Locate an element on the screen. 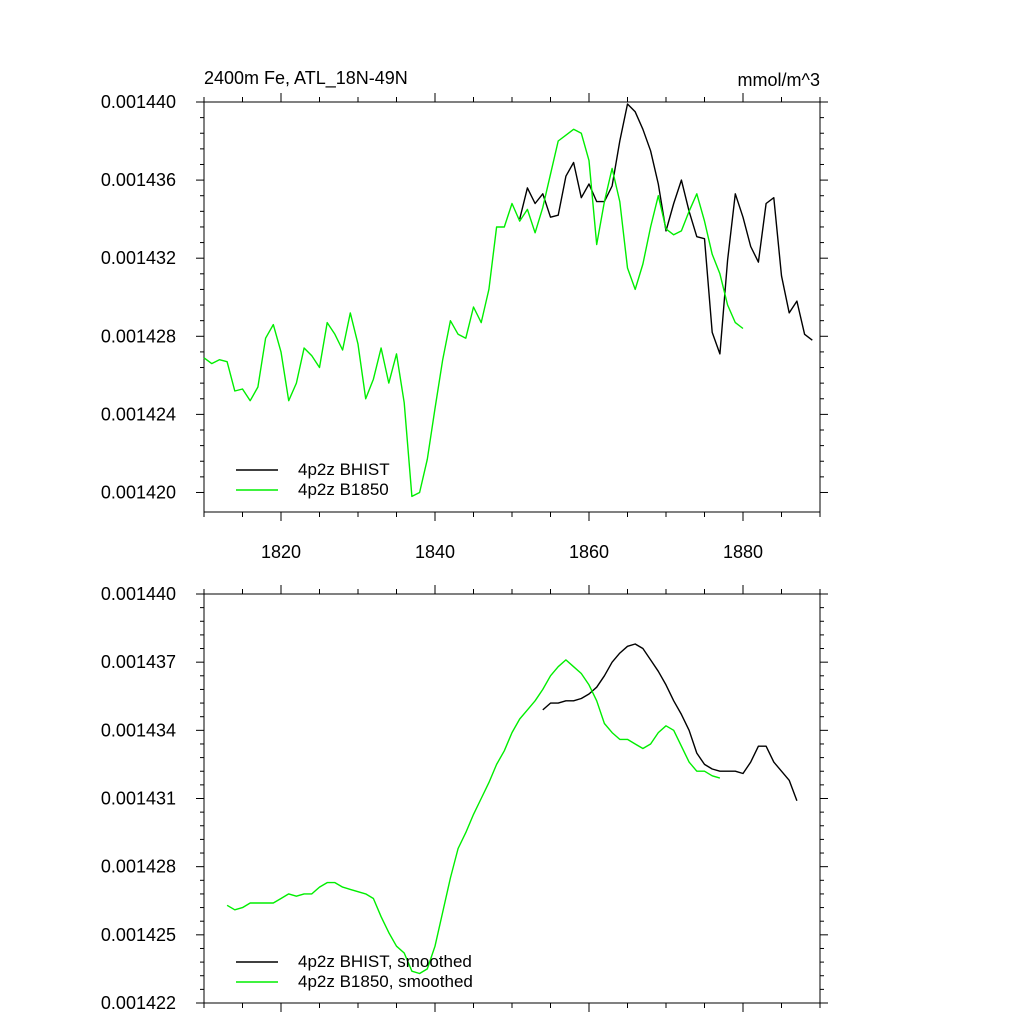 This screenshot has width=1024, height=1024. y-tick-label: 0.001422 is located at coordinates (138, 1003).